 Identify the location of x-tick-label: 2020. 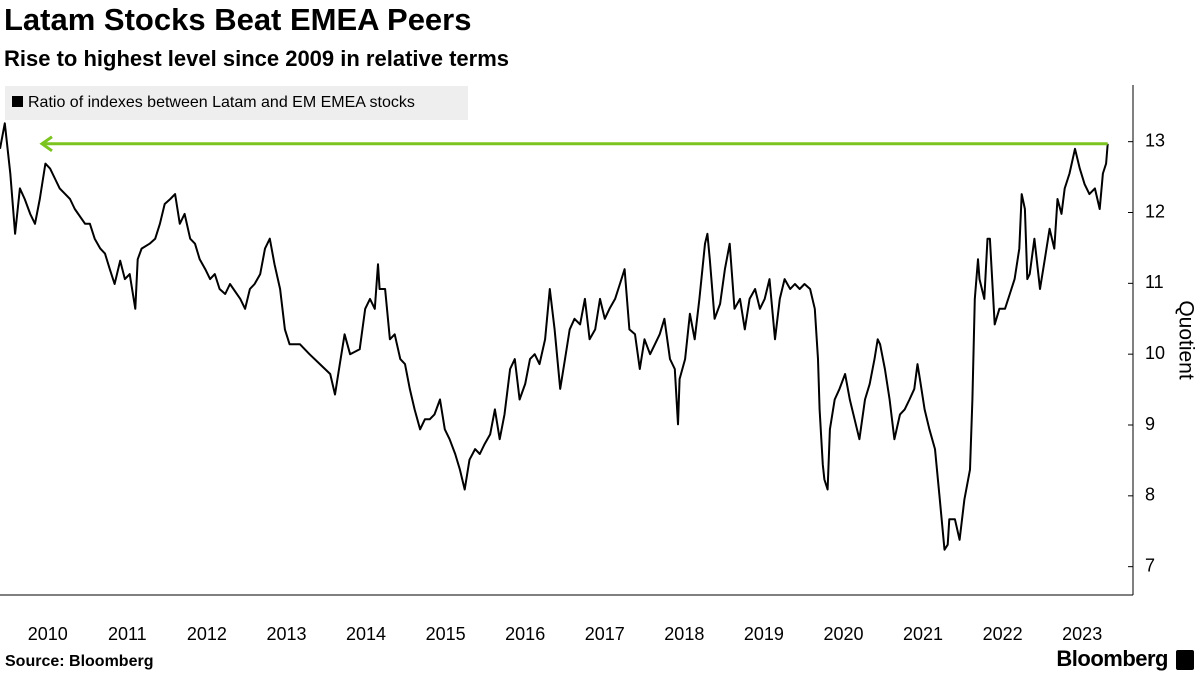
(843, 634).